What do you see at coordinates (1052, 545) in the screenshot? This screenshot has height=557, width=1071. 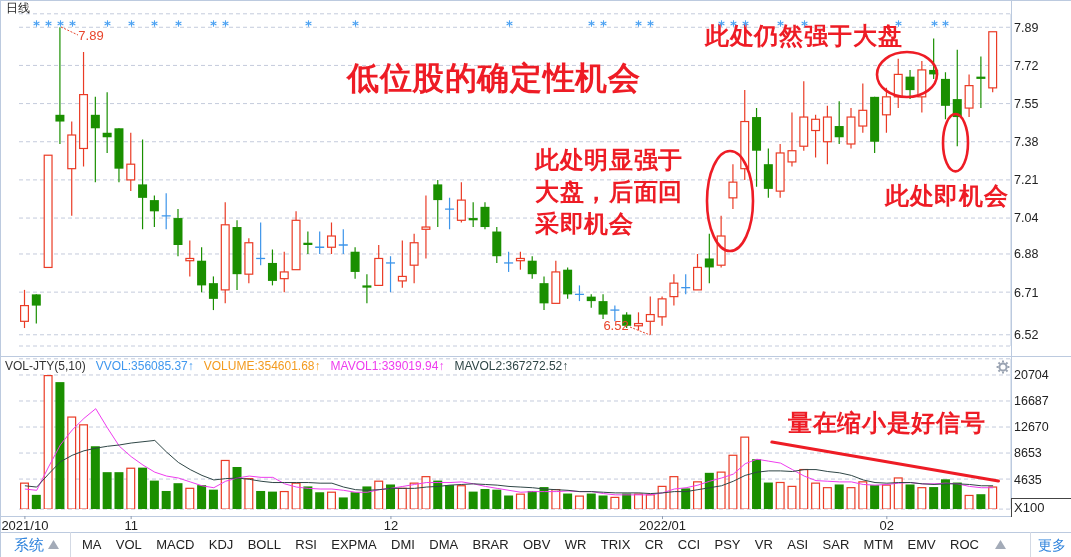 I see `text: 更多` at bounding box center [1052, 545].